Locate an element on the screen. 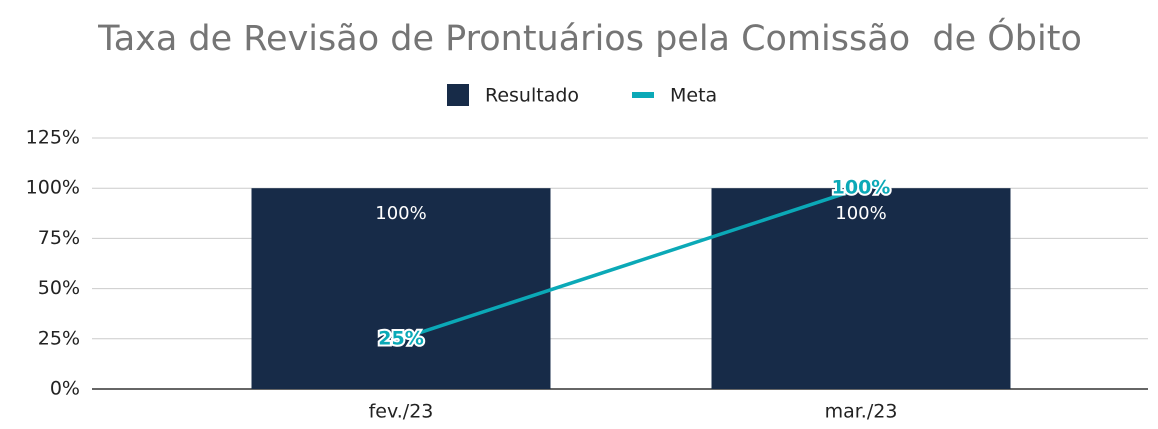 This screenshot has height=429, width=1158. y-tick-label: 75% is located at coordinates (59, 238).